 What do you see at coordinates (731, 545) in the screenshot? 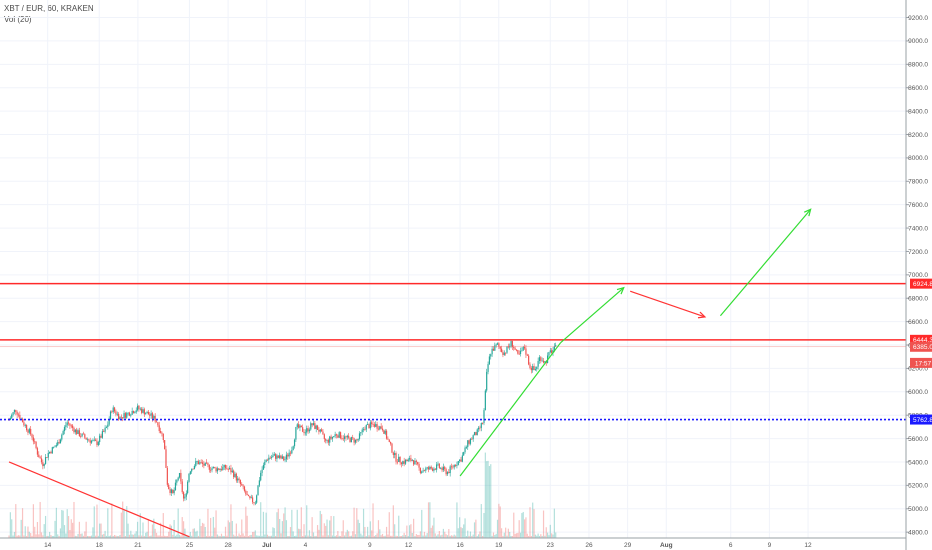
I see `time-tick-label: 6` at bounding box center [731, 545].